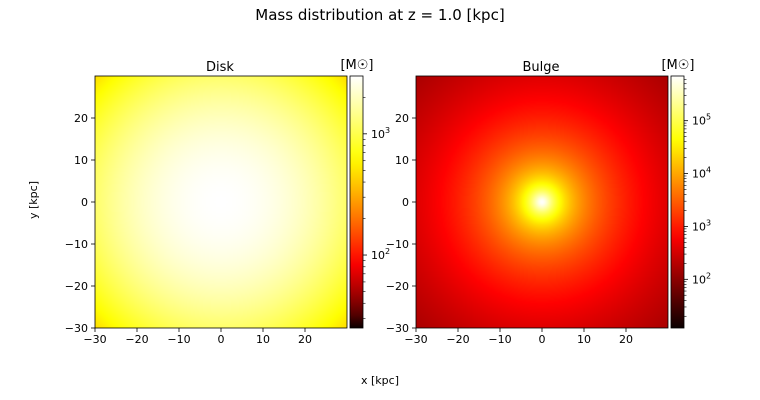 Image resolution: width=760 pixels, height=400 pixels. Describe the element at coordinates (701, 173) in the screenshot. I see `colorbar-tick-label: 10⁴` at that location.